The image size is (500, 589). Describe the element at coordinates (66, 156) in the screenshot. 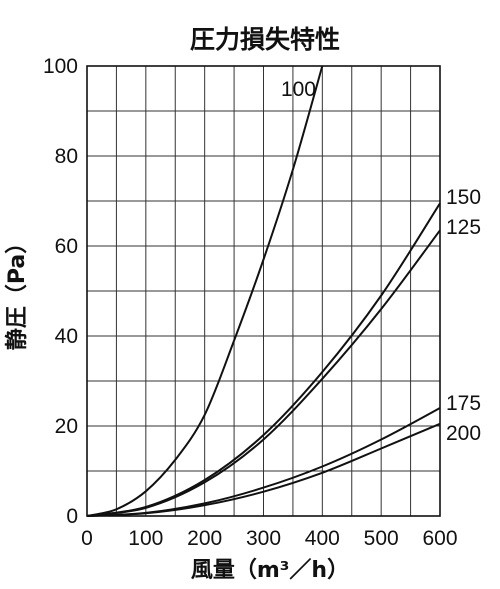

I see `y-tick-label: 80` at that location.